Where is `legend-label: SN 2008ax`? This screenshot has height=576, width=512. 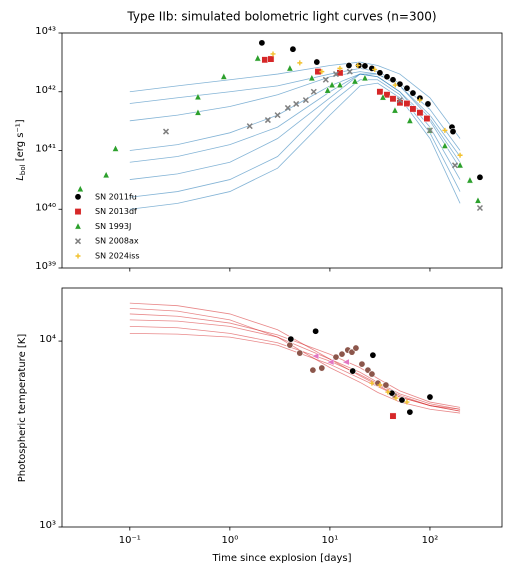 legend-label: SN 2008ax is located at coordinates (117, 241).